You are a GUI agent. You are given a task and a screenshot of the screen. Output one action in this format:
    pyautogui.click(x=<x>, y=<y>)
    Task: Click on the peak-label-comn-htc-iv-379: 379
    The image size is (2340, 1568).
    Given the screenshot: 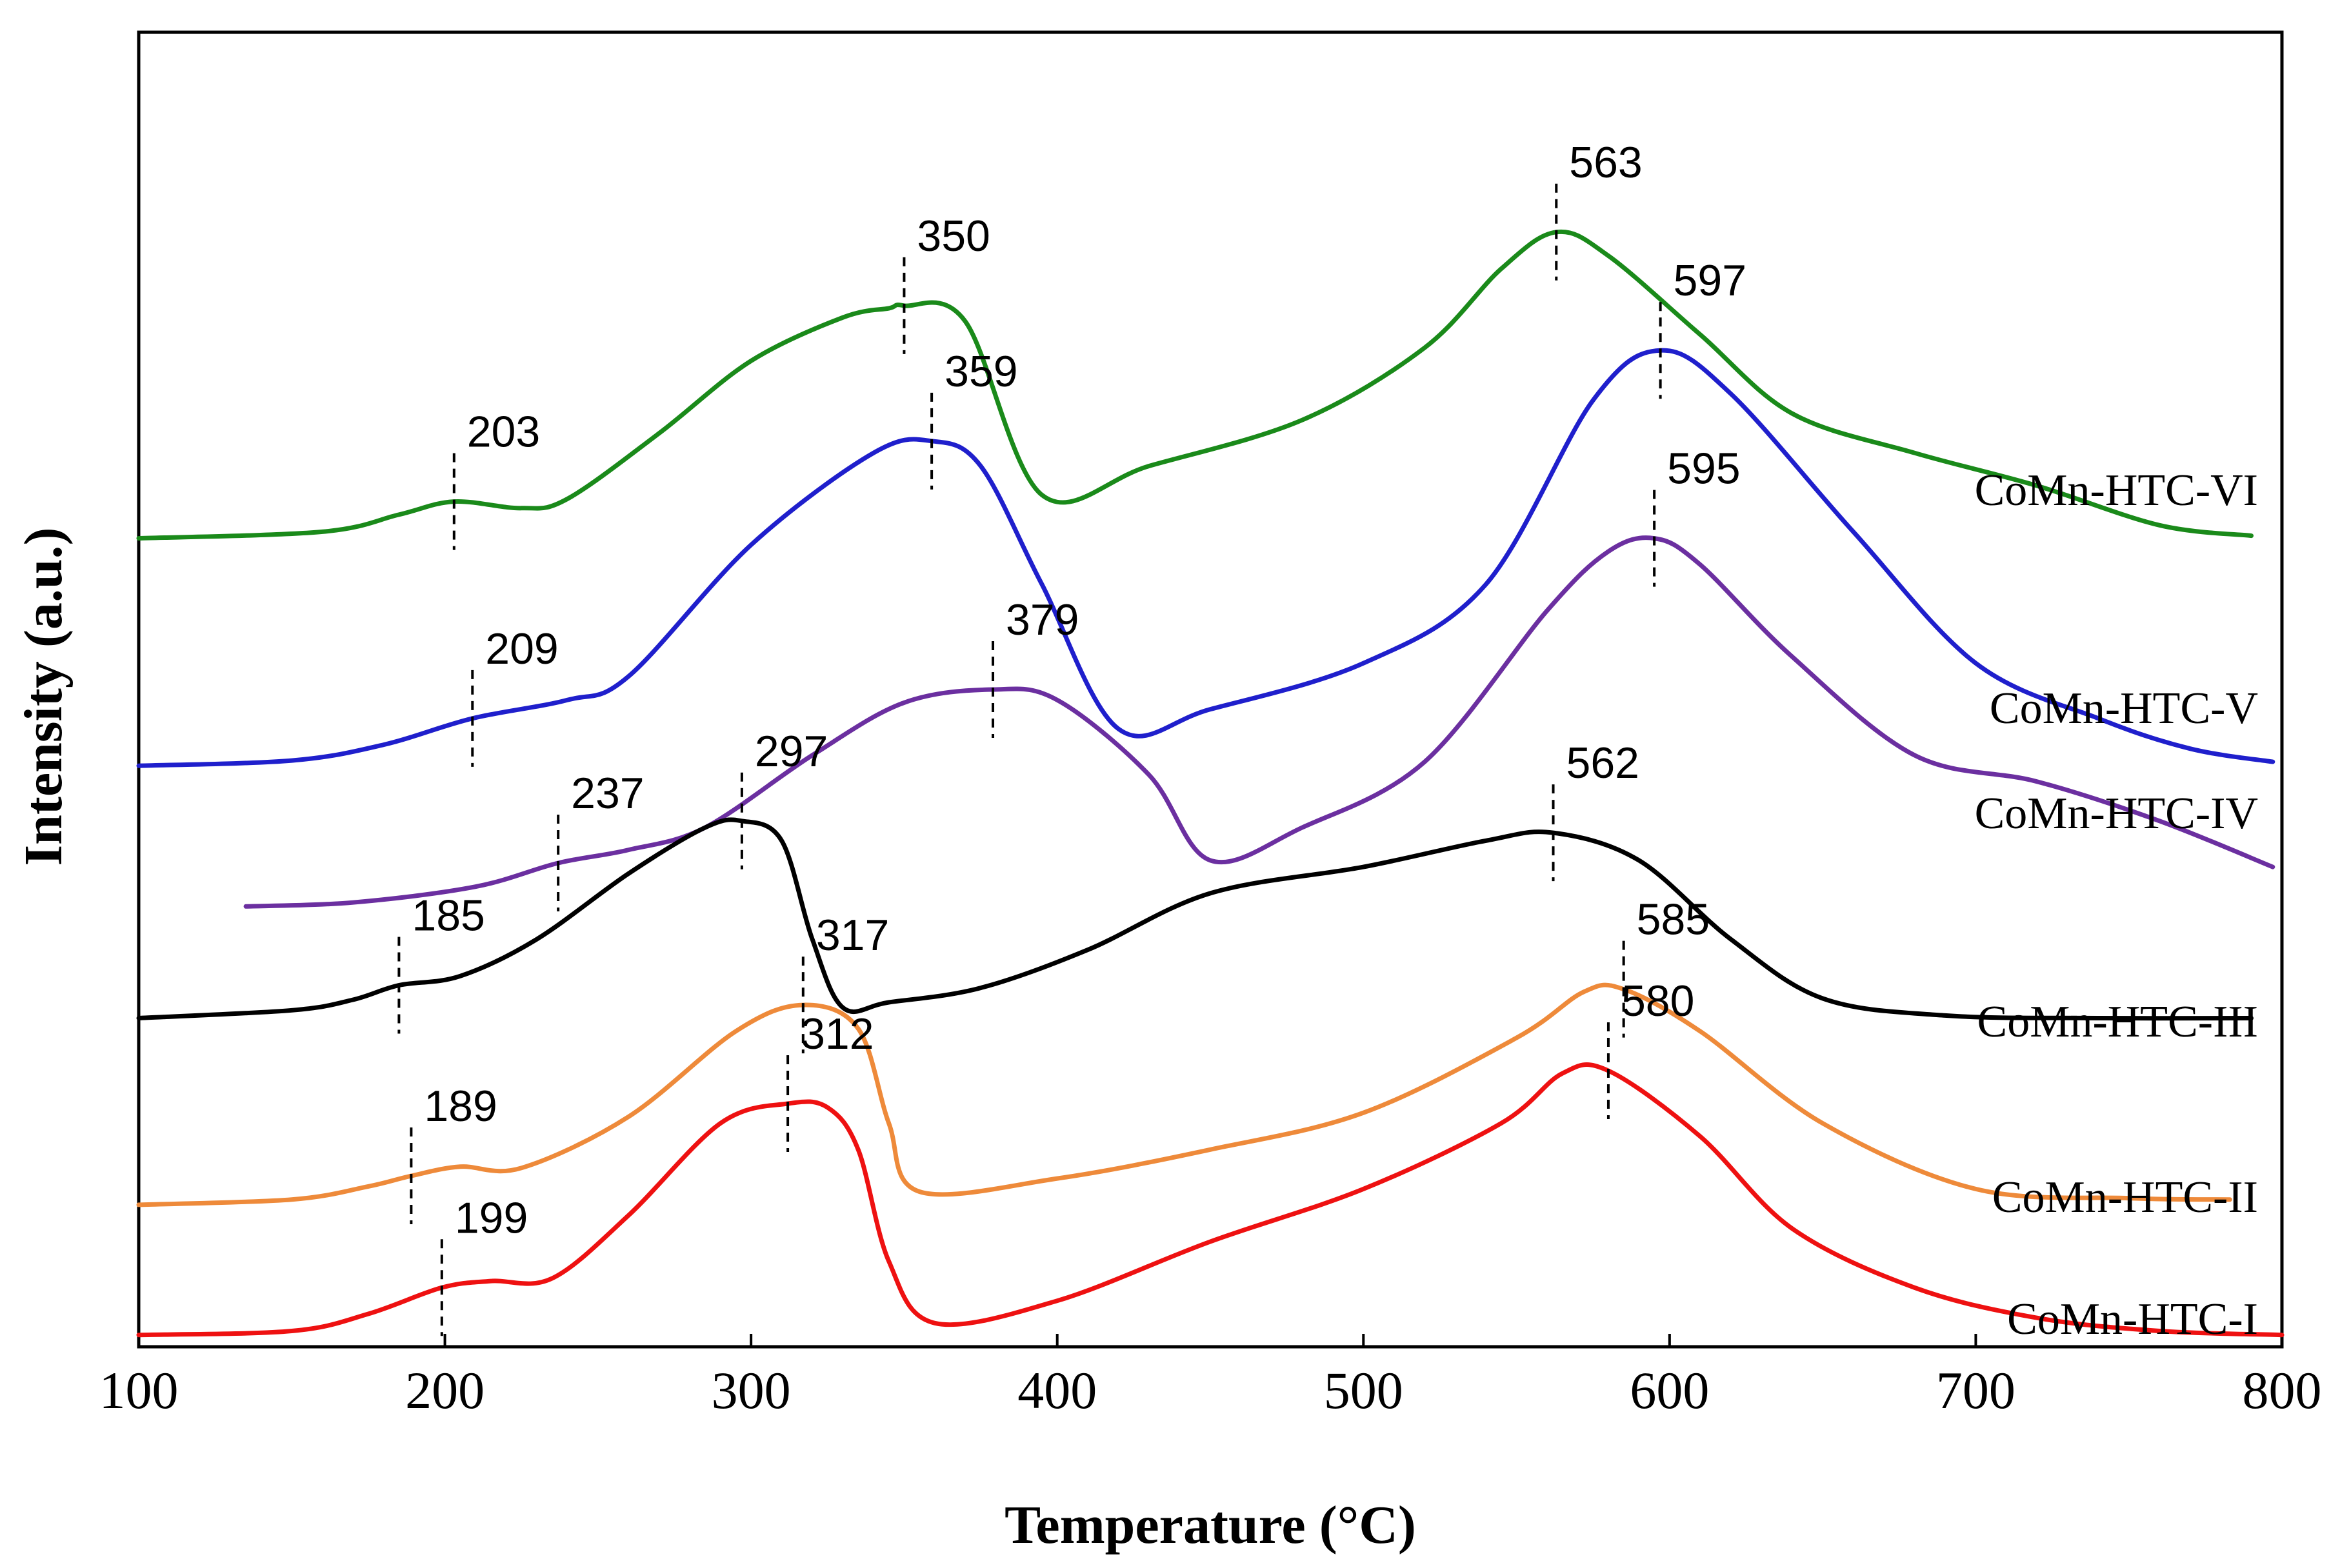 What is the action you would take?
    pyautogui.click(x=1042, y=620)
    